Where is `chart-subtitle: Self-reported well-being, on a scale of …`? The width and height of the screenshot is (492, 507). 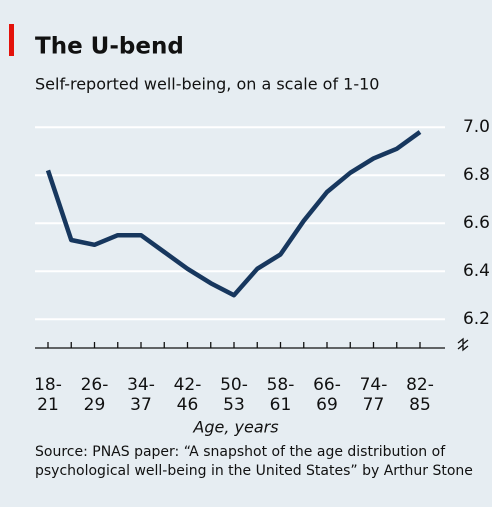 chart-subtitle: Self-reported well-being, on a scale of … is located at coordinates (207, 84).